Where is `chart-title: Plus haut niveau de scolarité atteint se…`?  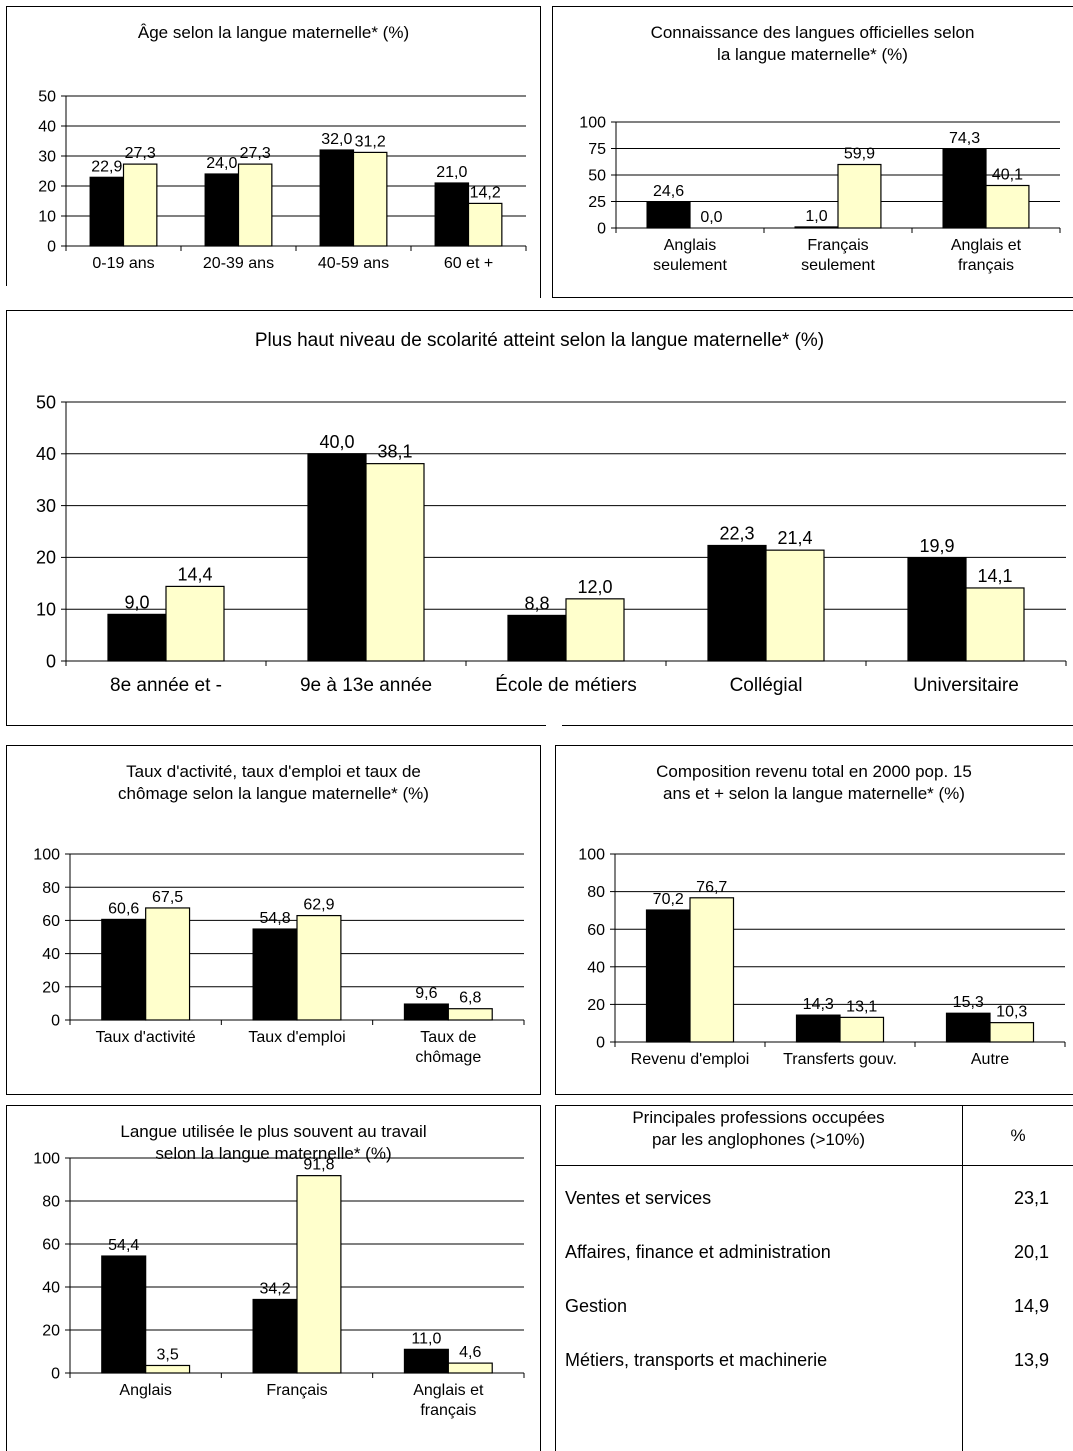 chart-title: Plus haut niveau de scolarité atteint se… is located at coordinates (539, 340).